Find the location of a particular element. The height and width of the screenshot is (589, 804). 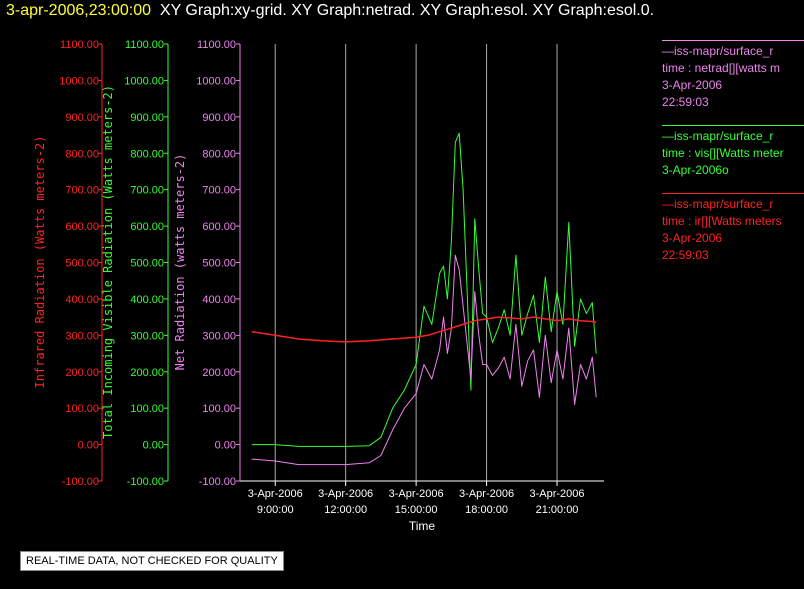

x-axis-title: Time is located at coordinates (422, 526).